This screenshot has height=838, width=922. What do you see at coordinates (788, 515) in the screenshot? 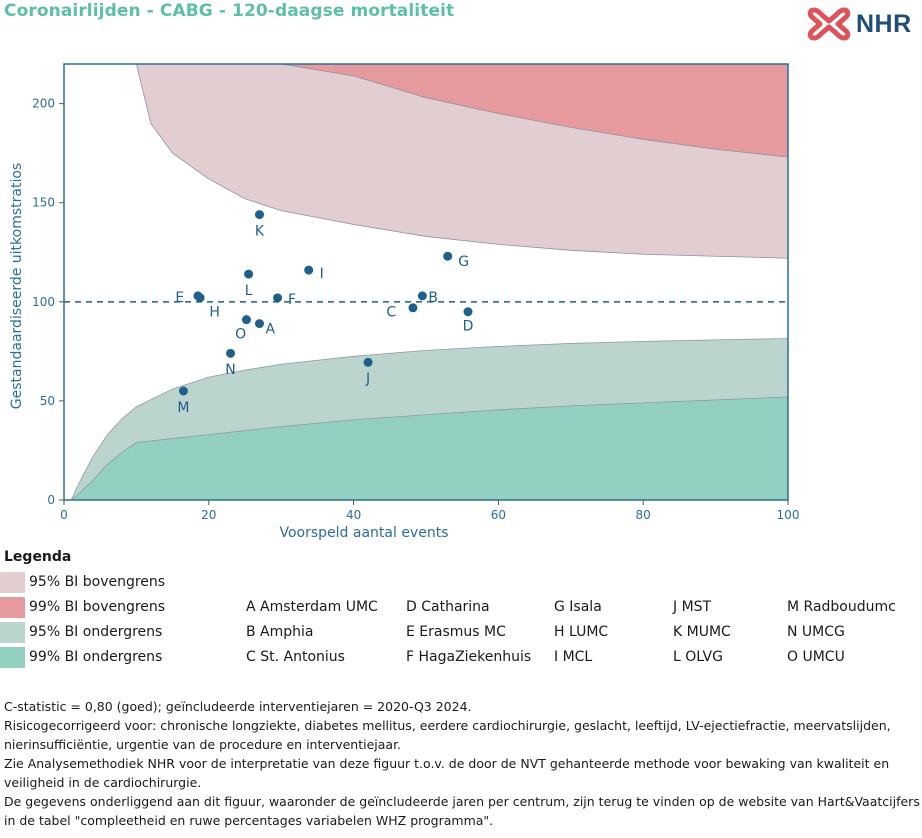
I see `x-tick-label: 100` at bounding box center [788, 515].